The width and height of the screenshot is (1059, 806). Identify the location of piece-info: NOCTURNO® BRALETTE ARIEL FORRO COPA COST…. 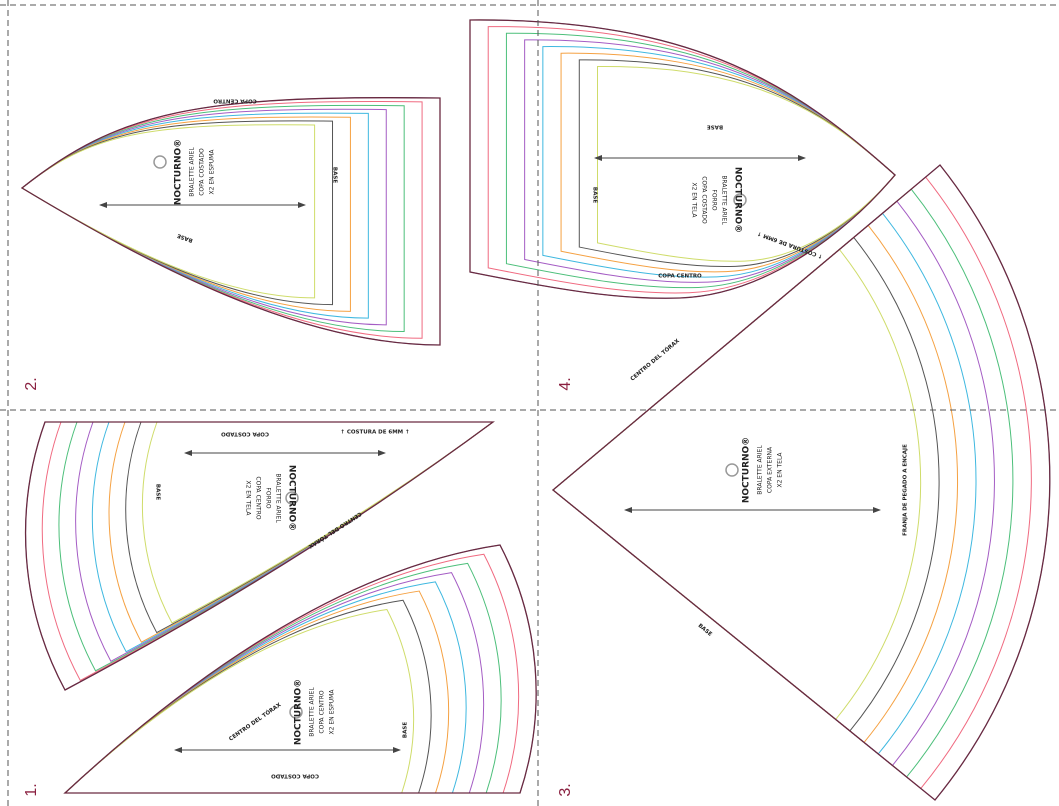
(717, 200).